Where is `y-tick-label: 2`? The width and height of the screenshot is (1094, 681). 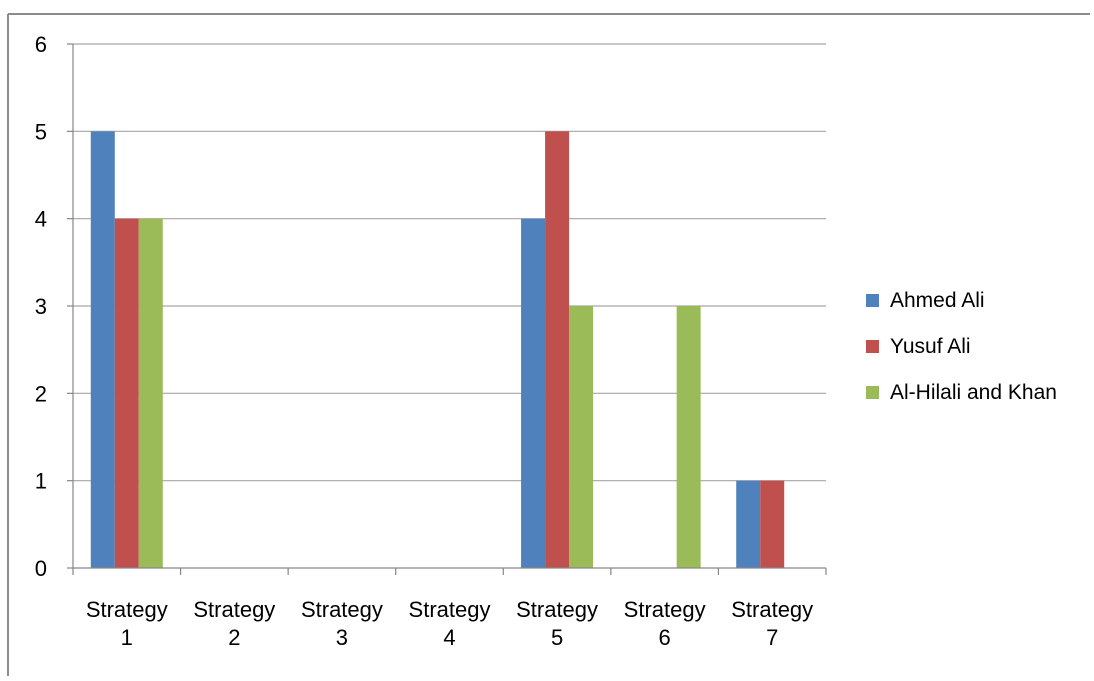 y-tick-label: 2 is located at coordinates (41, 393).